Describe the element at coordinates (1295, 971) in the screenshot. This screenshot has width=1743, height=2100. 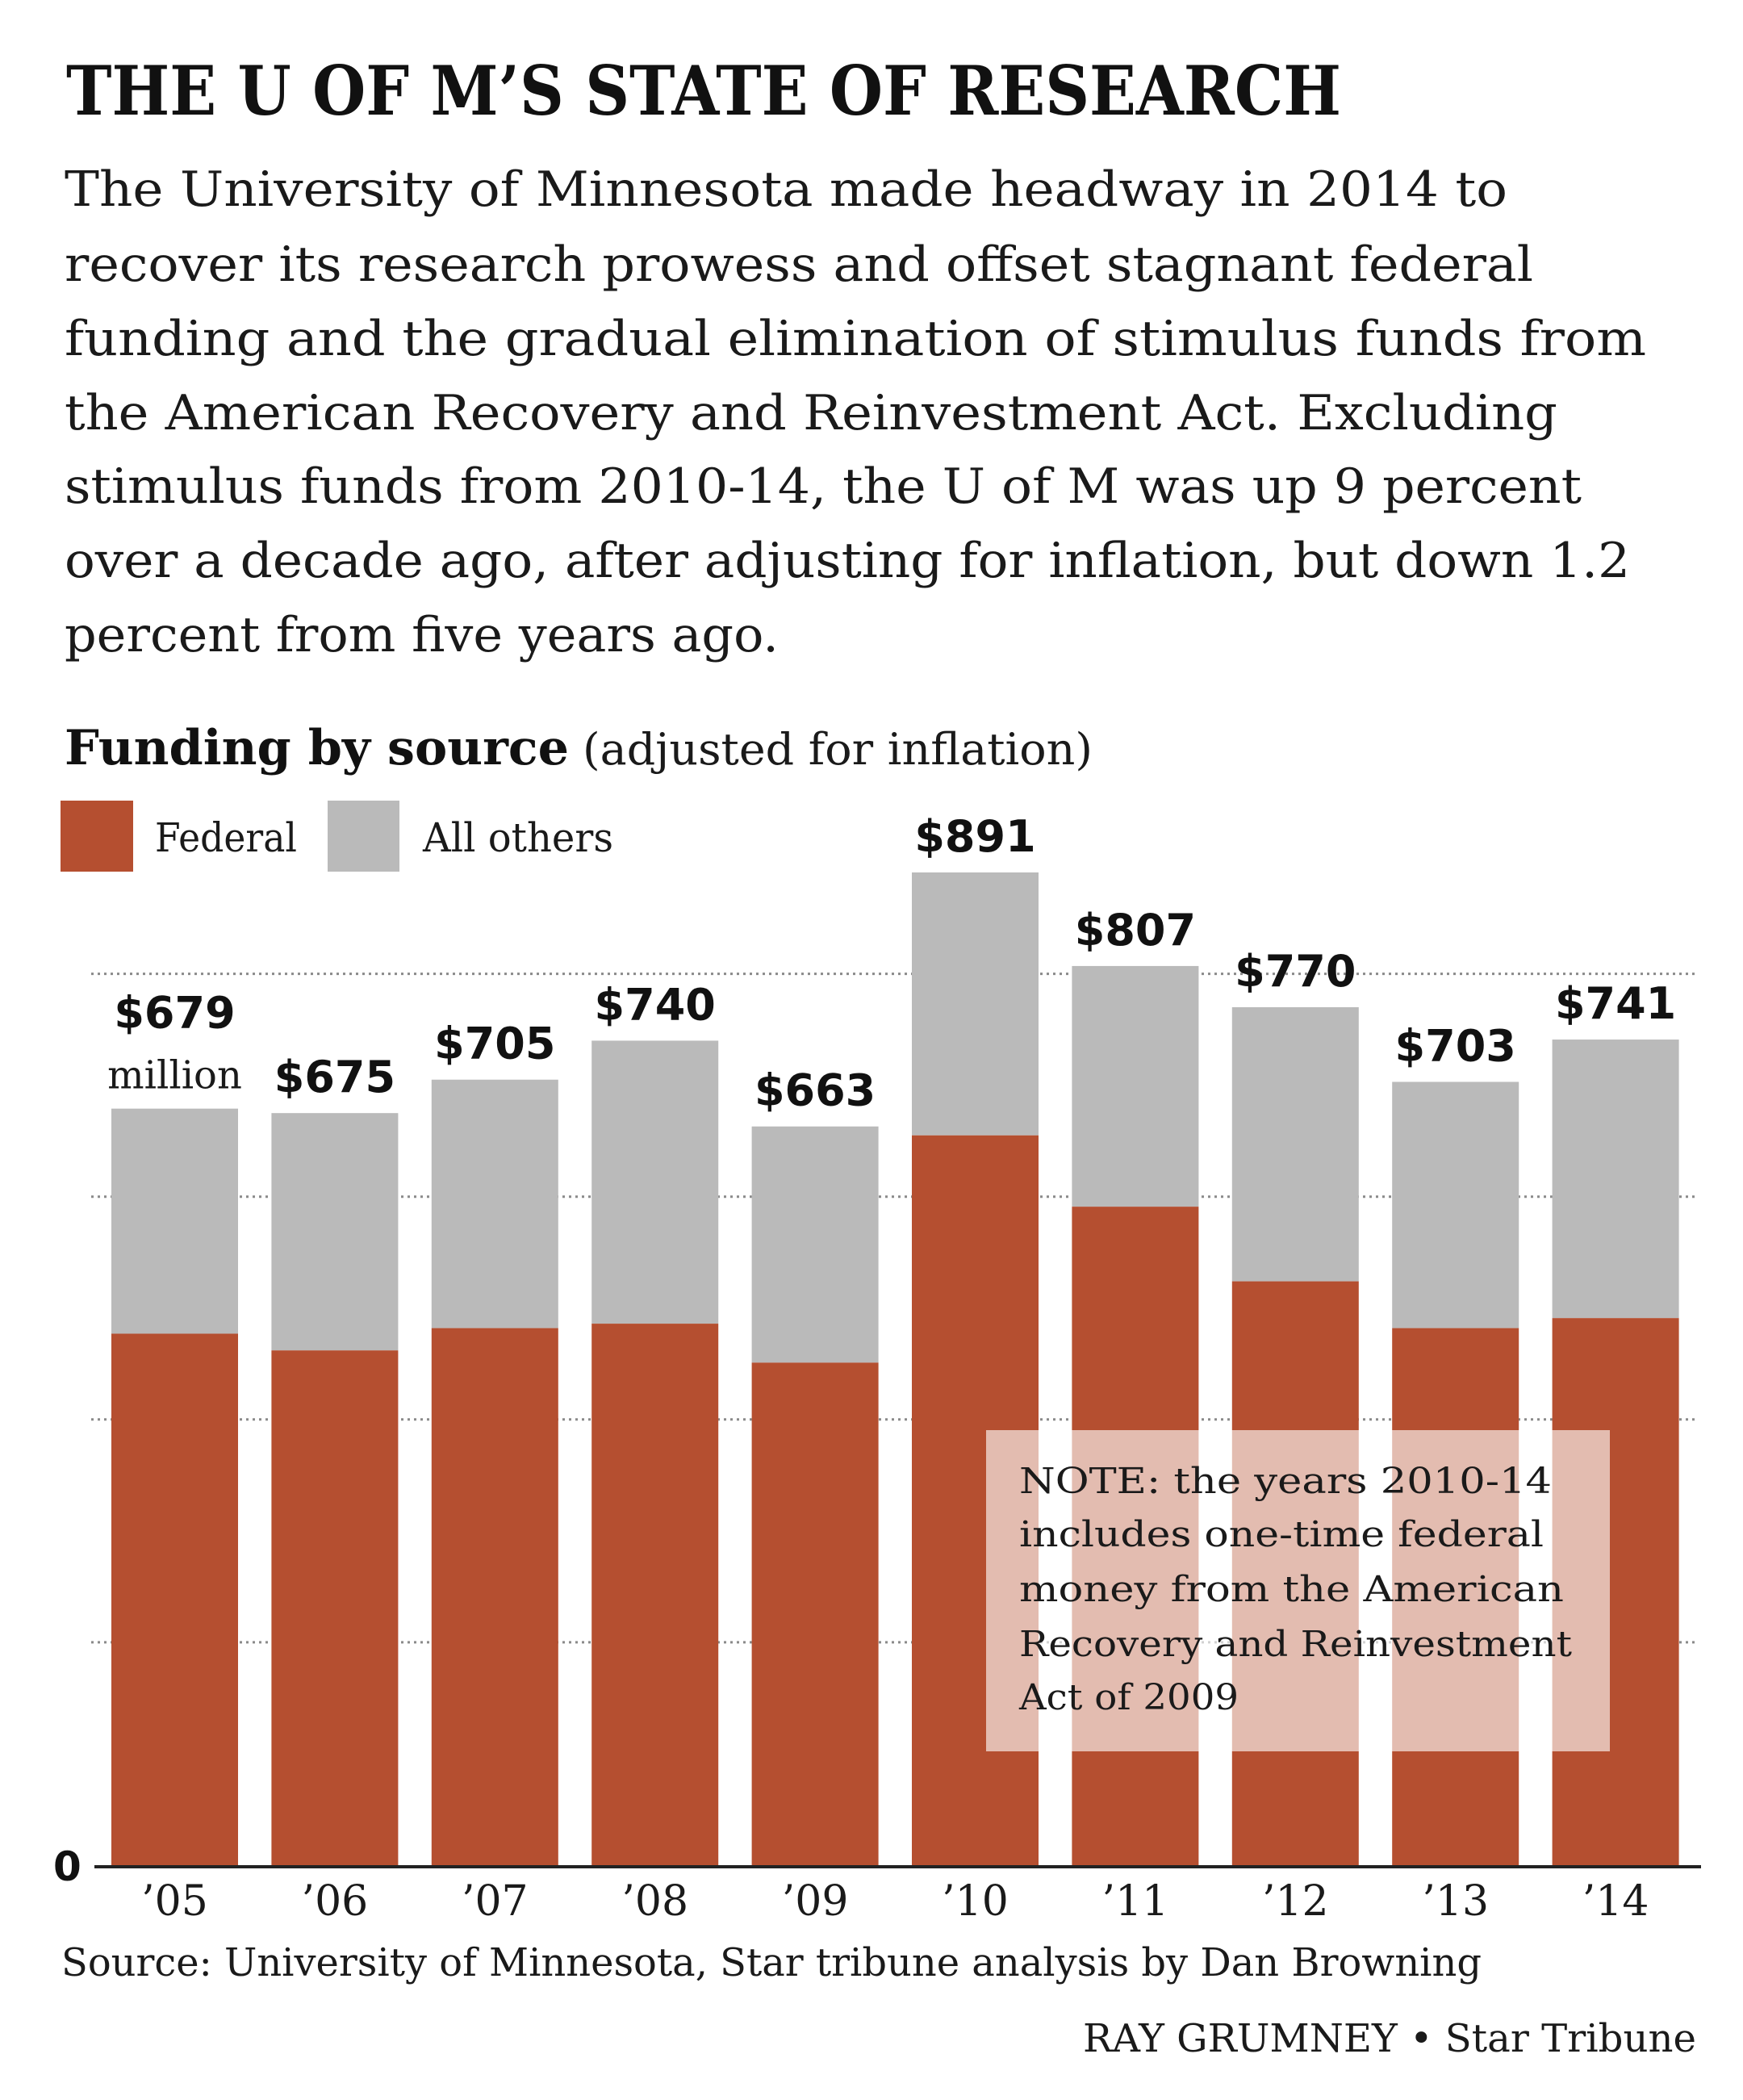
I see `total-value-label: $770` at that location.